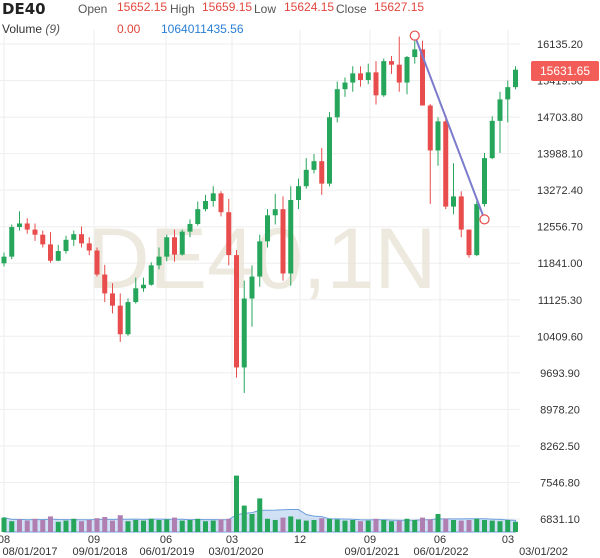 This screenshot has width=600, height=558. Describe the element at coordinates (5, 540) in the screenshot. I see `time-tick-label: 08` at that location.